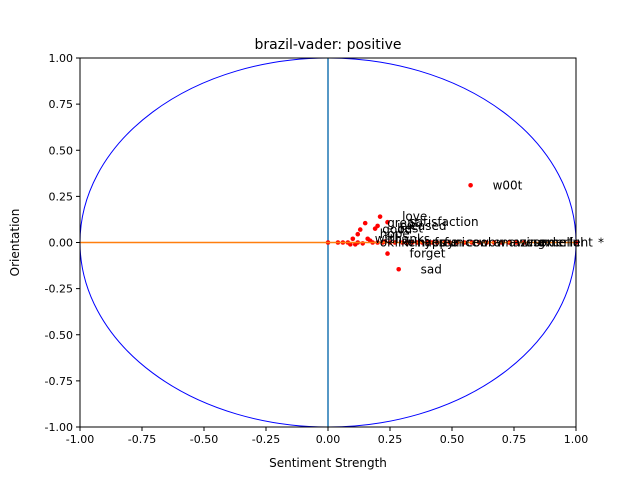  I want to click on x-axis-ticks: -1.00 -0.75 -0.50 -0.25 0.00 0.25 0.50 0.75 1.00, so click(327, 436).